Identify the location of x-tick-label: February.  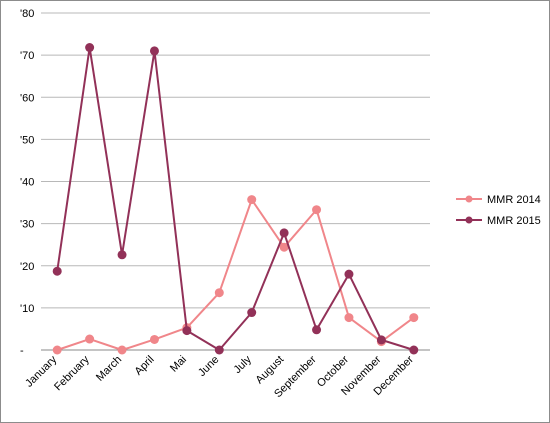
(72, 373).